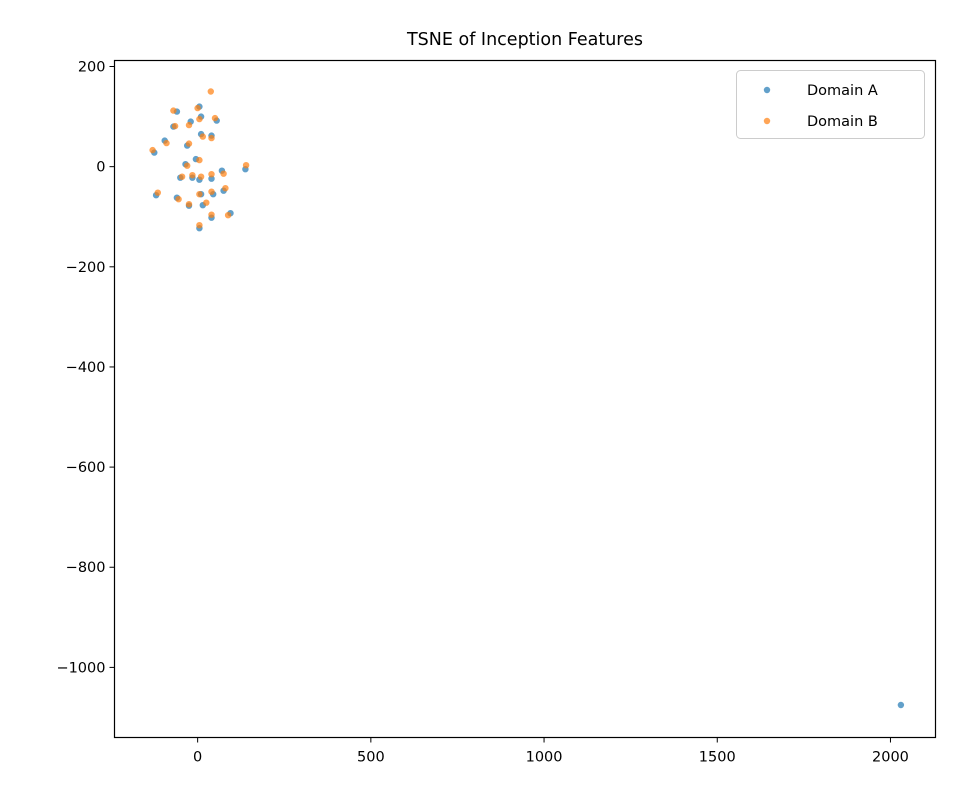 The width and height of the screenshot is (960, 800). I want to click on y-tick-label: −200, so click(86, 268).